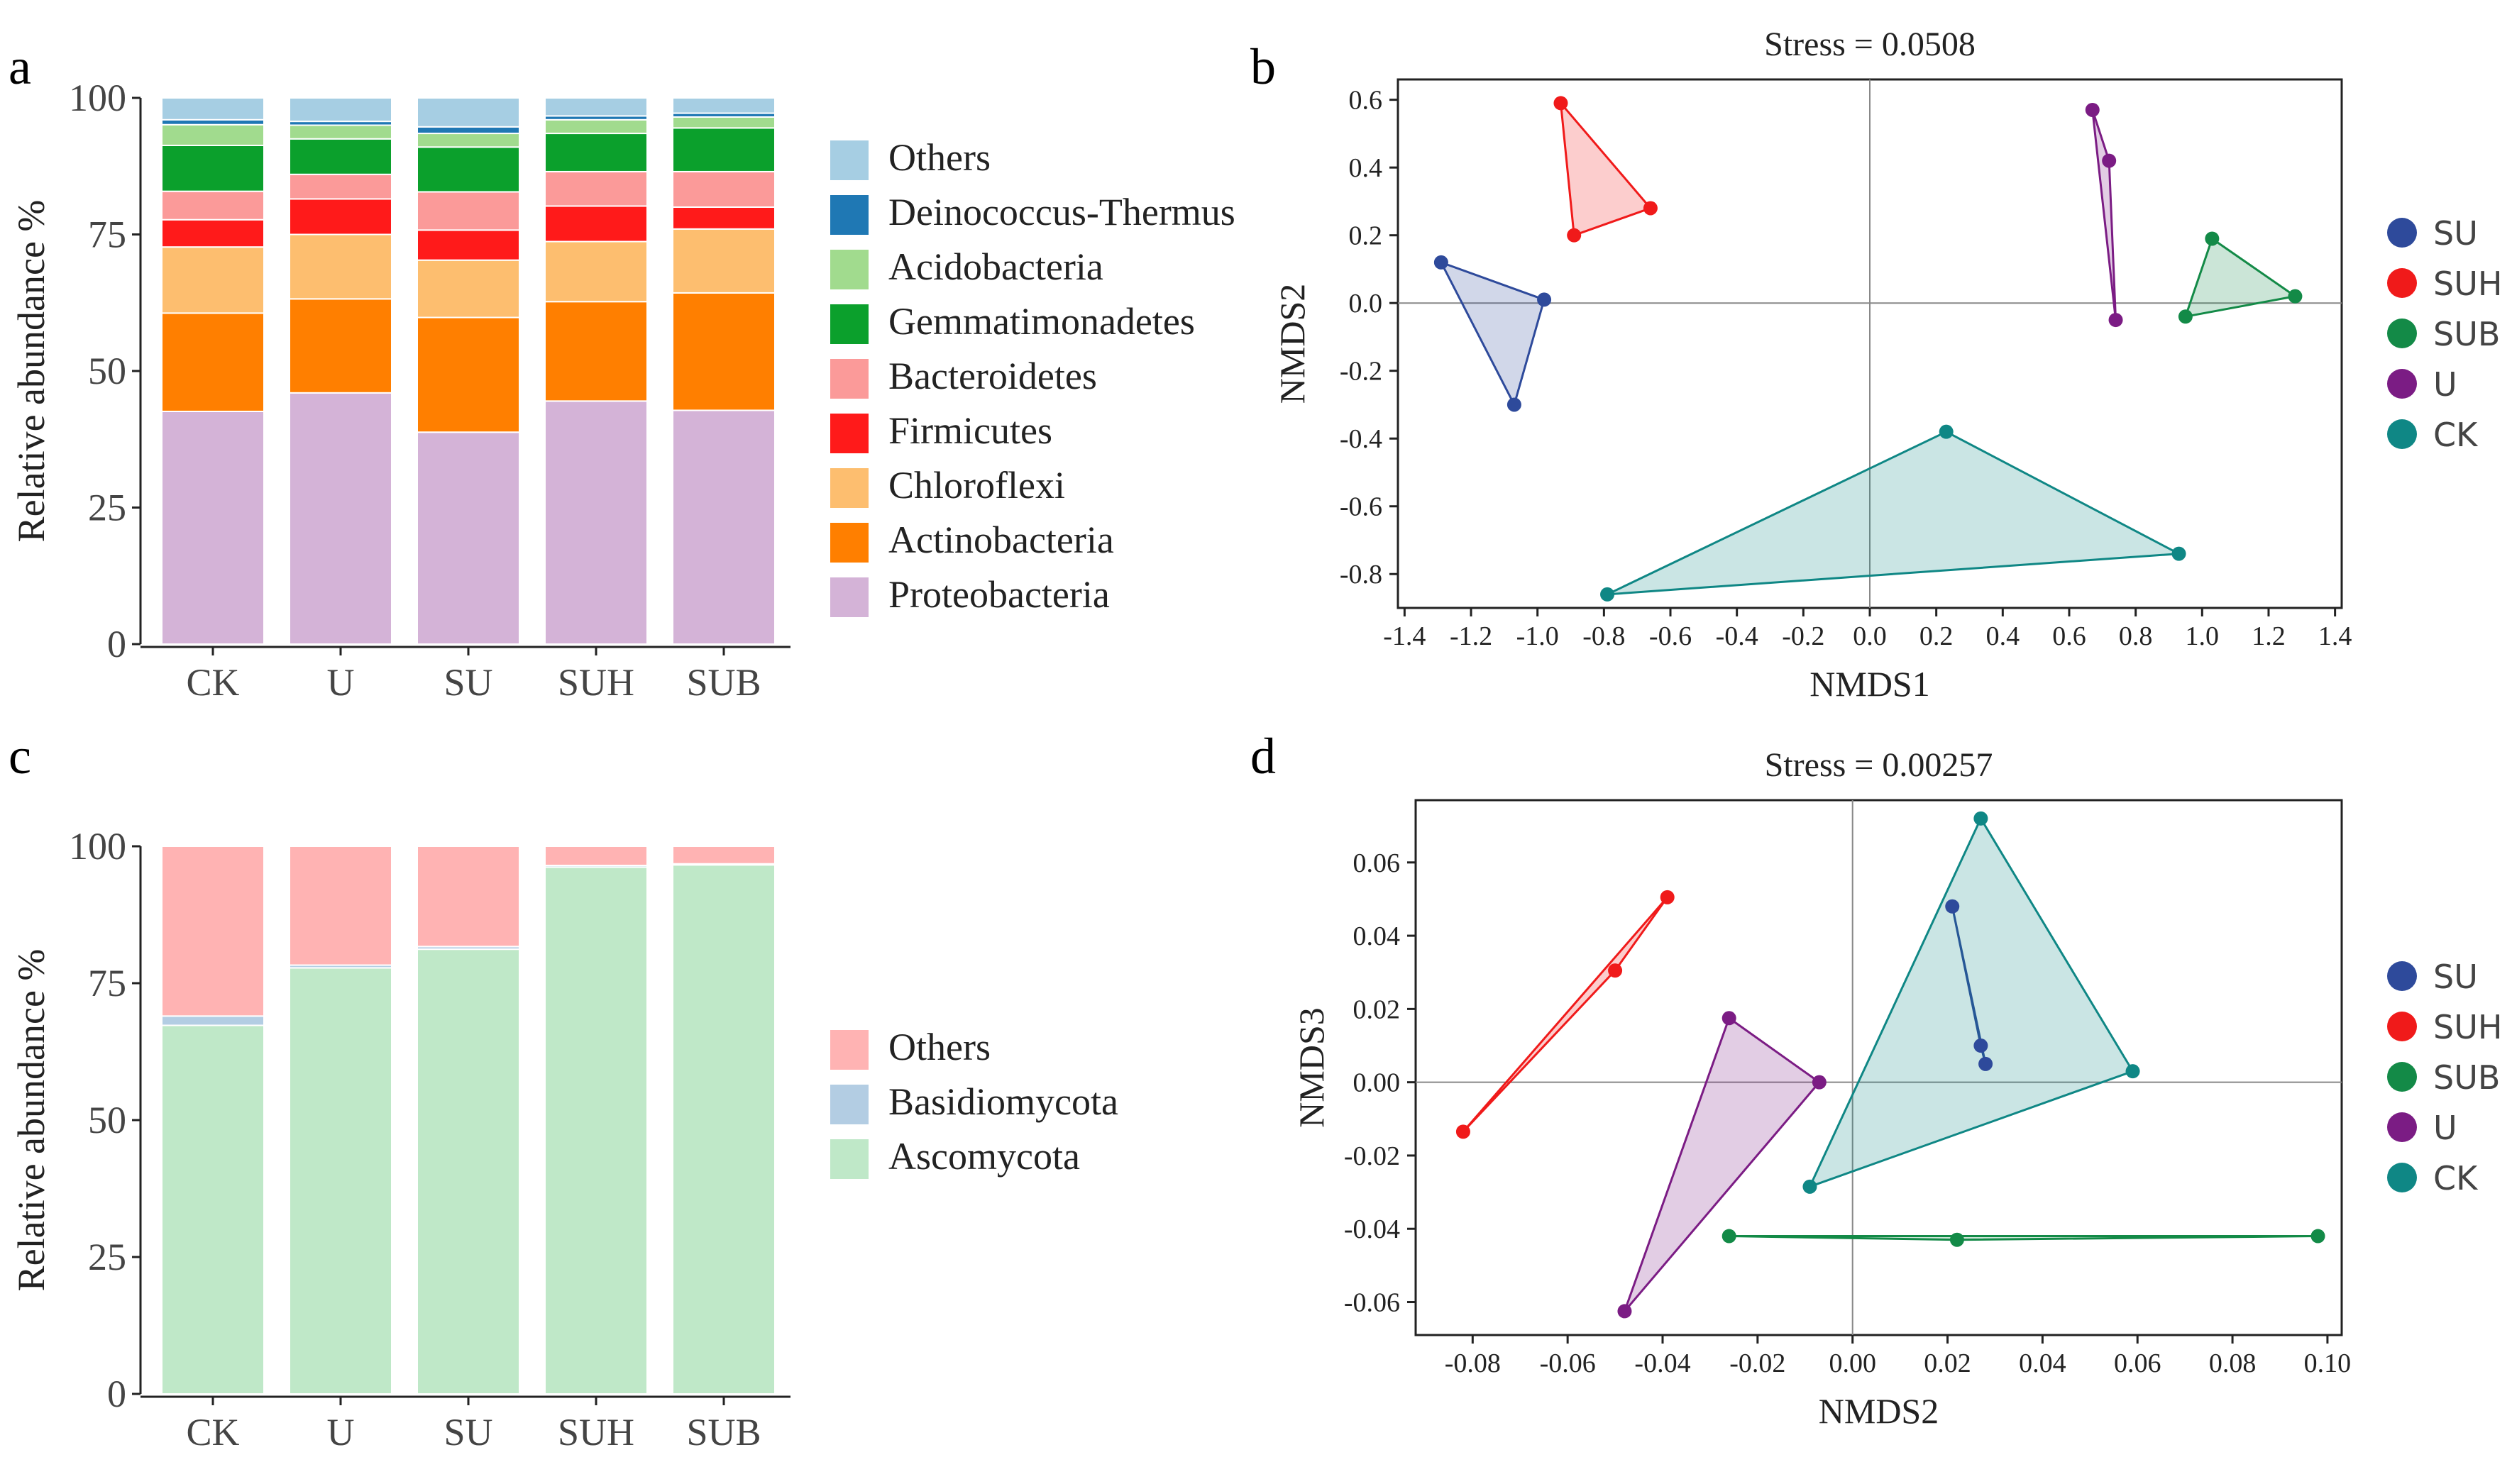 This screenshot has height=1484, width=2512. I want to click on bar-segment-actinobacteria-sub, so click(724, 352).